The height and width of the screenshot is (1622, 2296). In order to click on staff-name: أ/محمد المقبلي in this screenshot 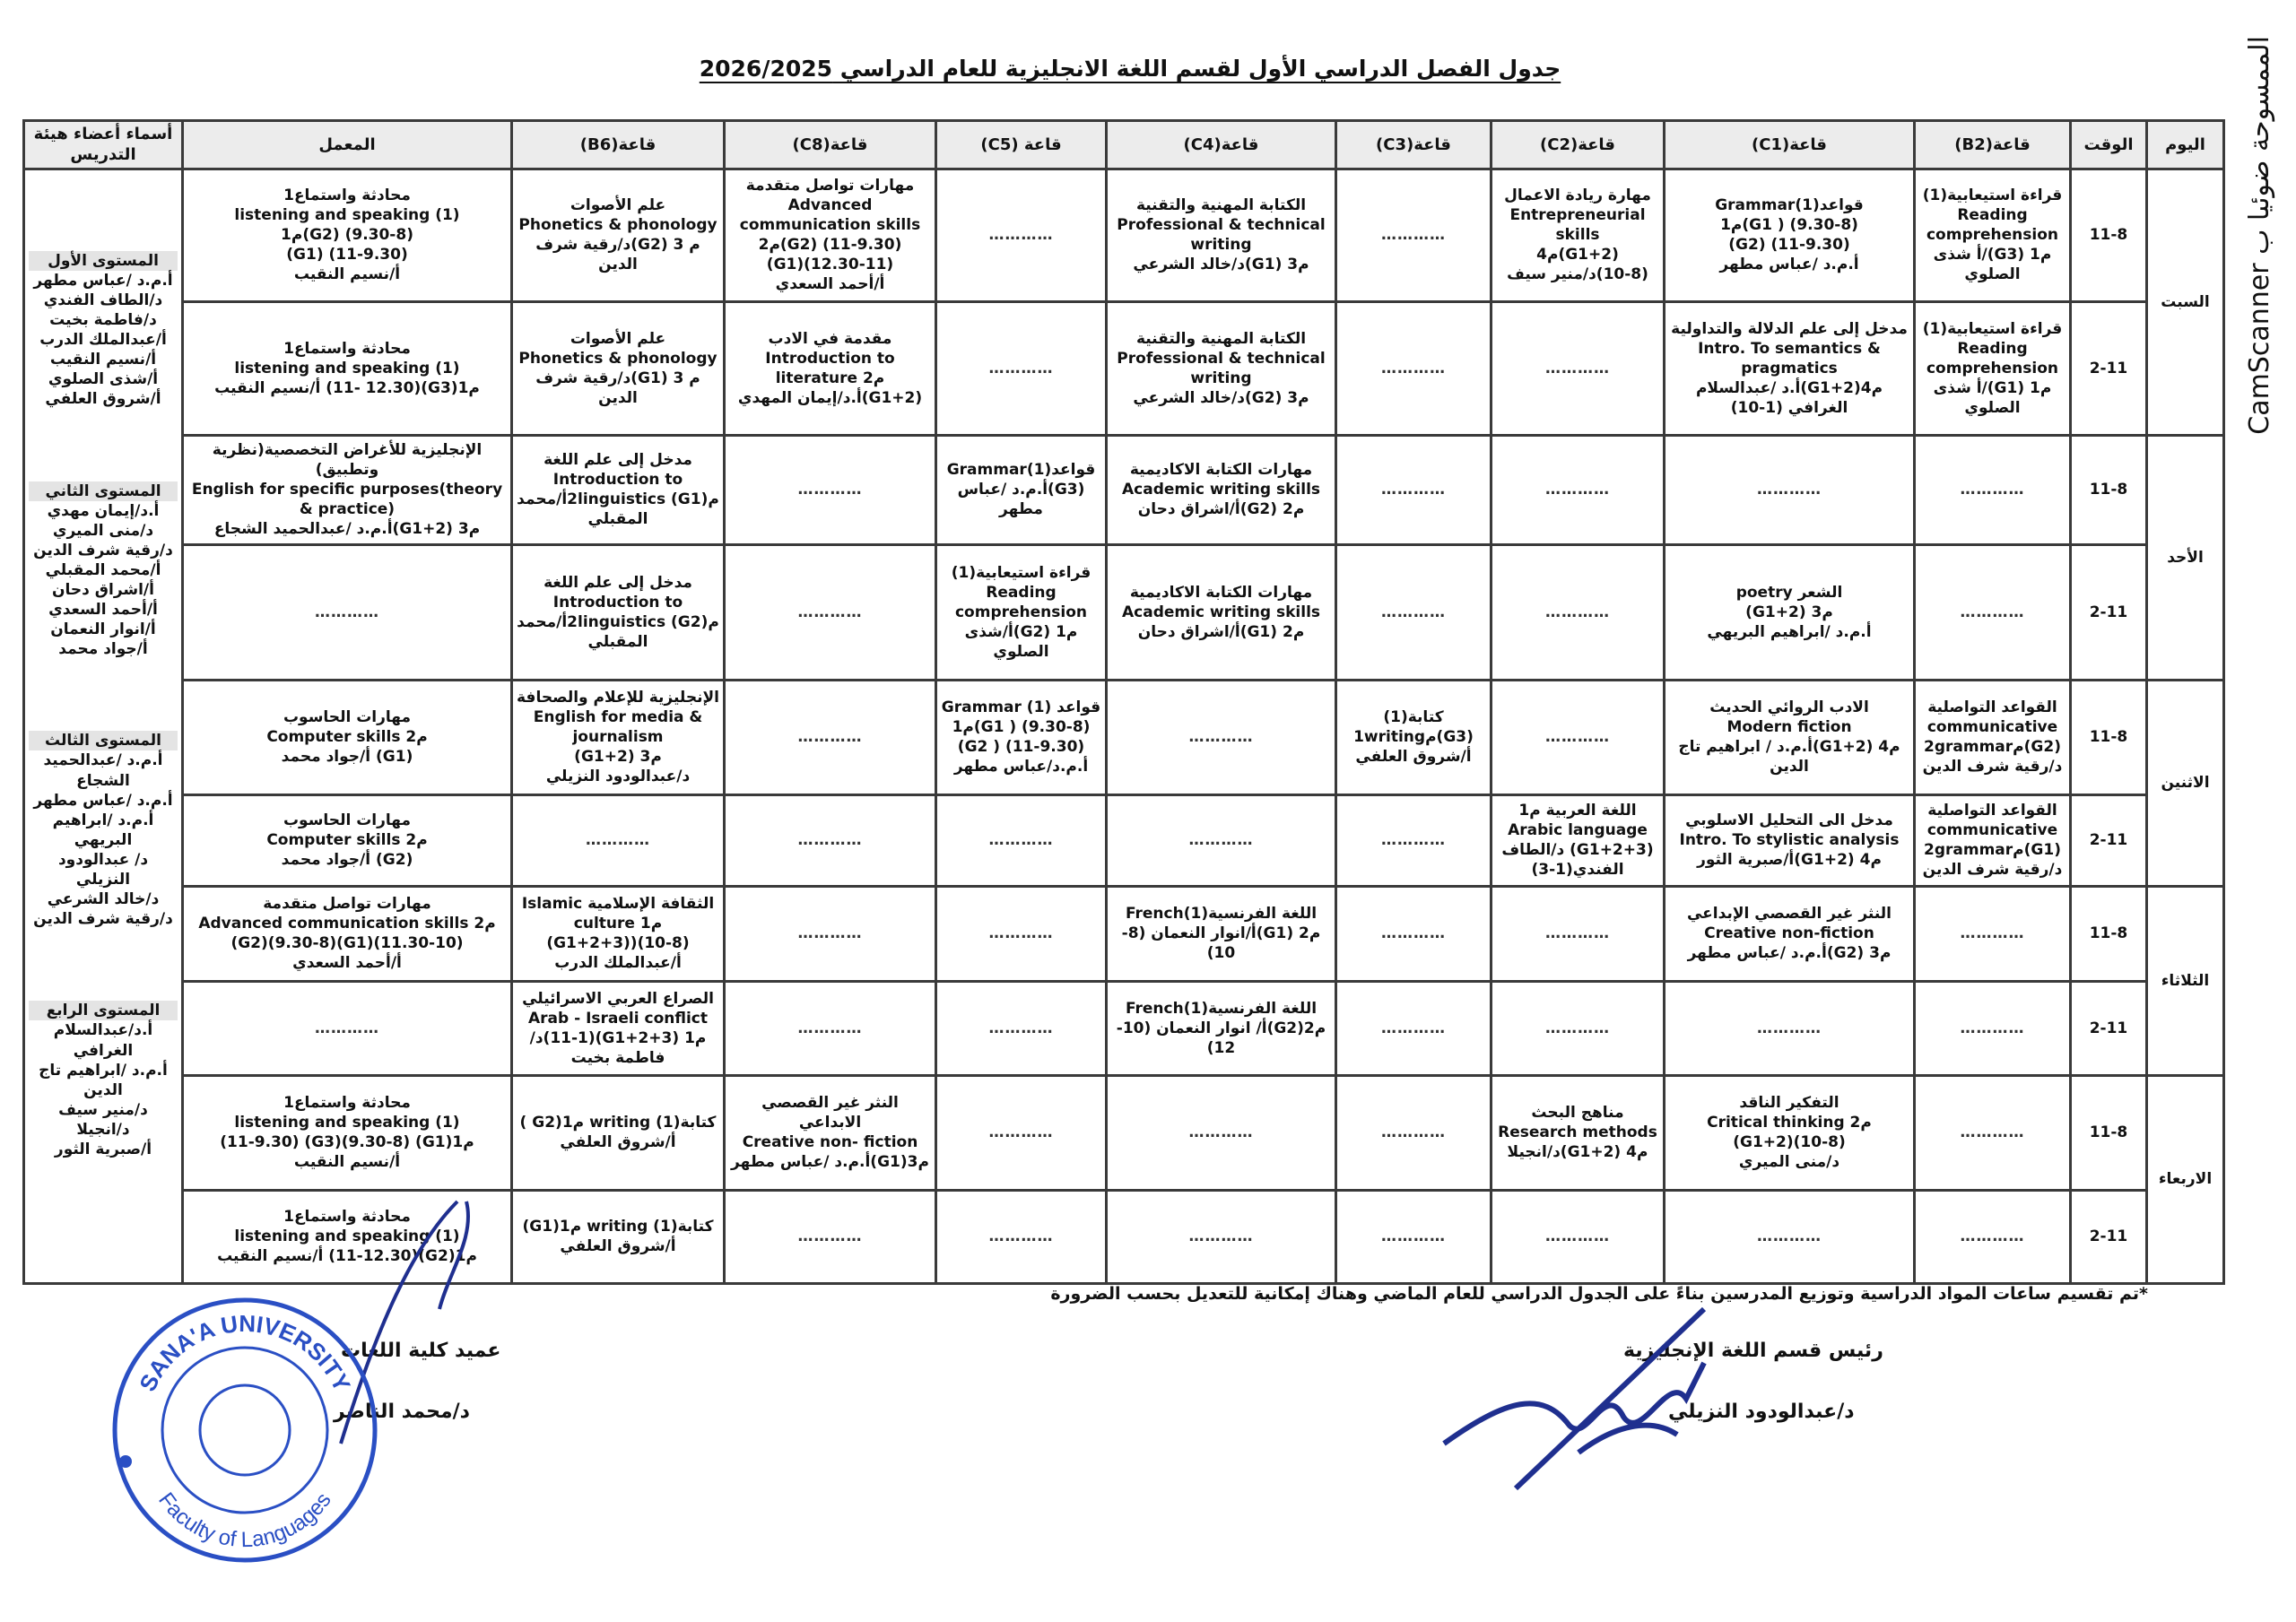, I will do `click(103, 569)`.